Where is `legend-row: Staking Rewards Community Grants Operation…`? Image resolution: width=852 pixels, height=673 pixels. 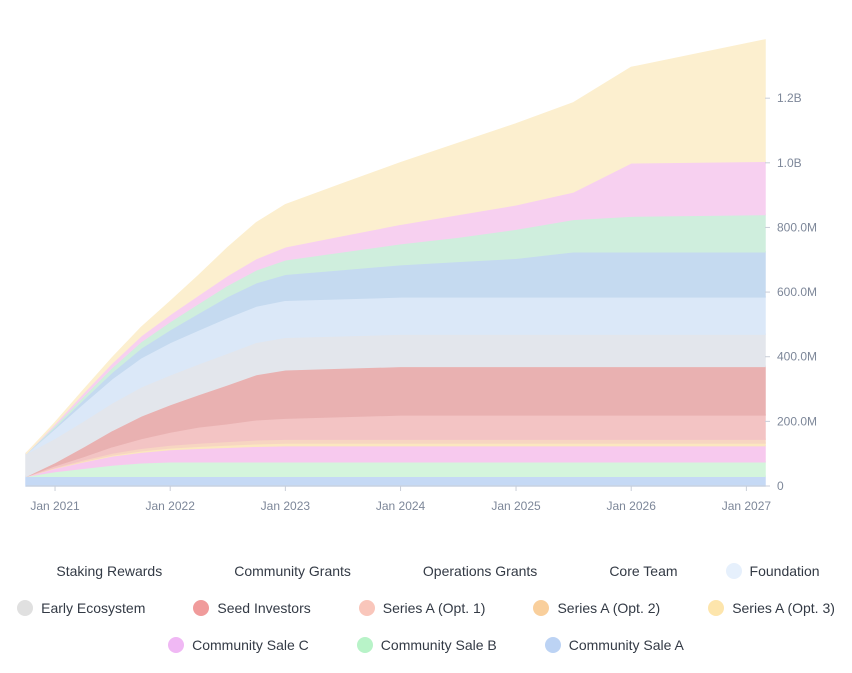
legend-row: Staking Rewards Community Grants Operation… is located at coordinates (426, 570).